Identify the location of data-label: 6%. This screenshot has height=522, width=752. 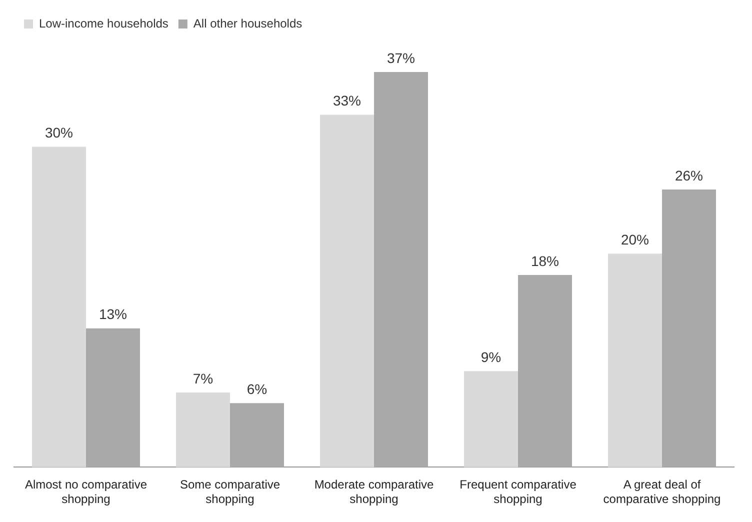
(257, 388).